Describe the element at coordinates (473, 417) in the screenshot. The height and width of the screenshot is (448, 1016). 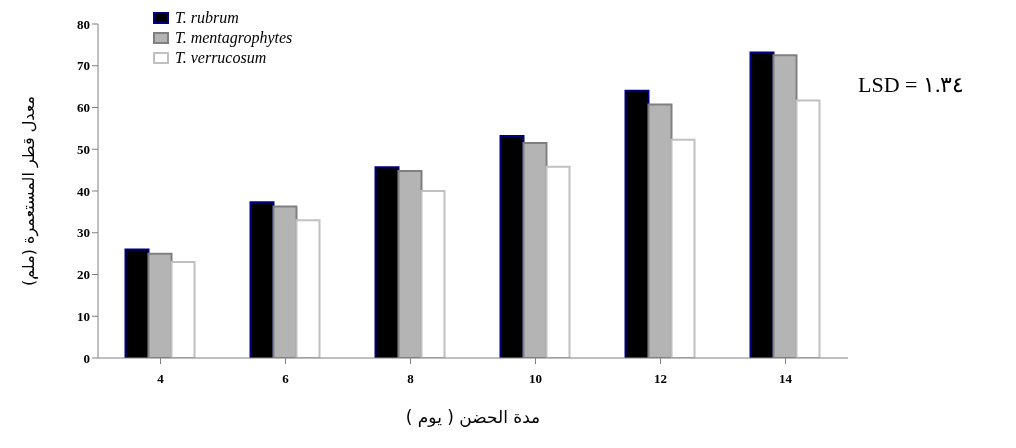
I see `x-axis-title: مدة الحضن ( يوم )` at that location.